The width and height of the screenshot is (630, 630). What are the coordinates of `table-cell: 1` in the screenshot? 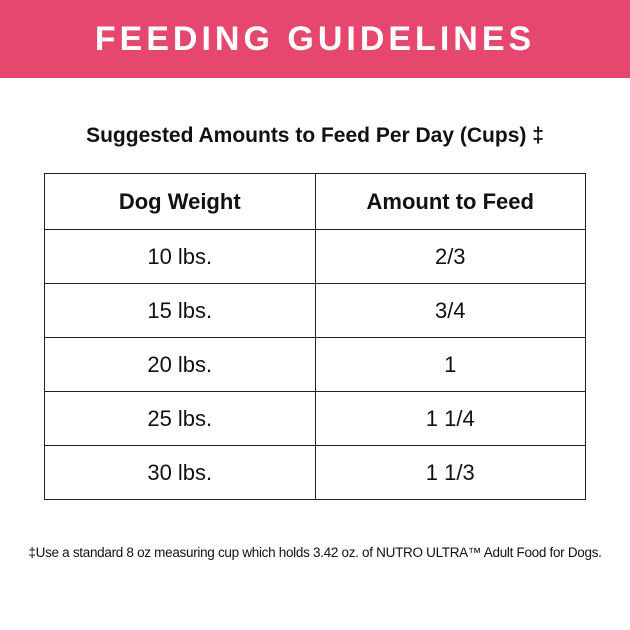 It's located at (450, 364).